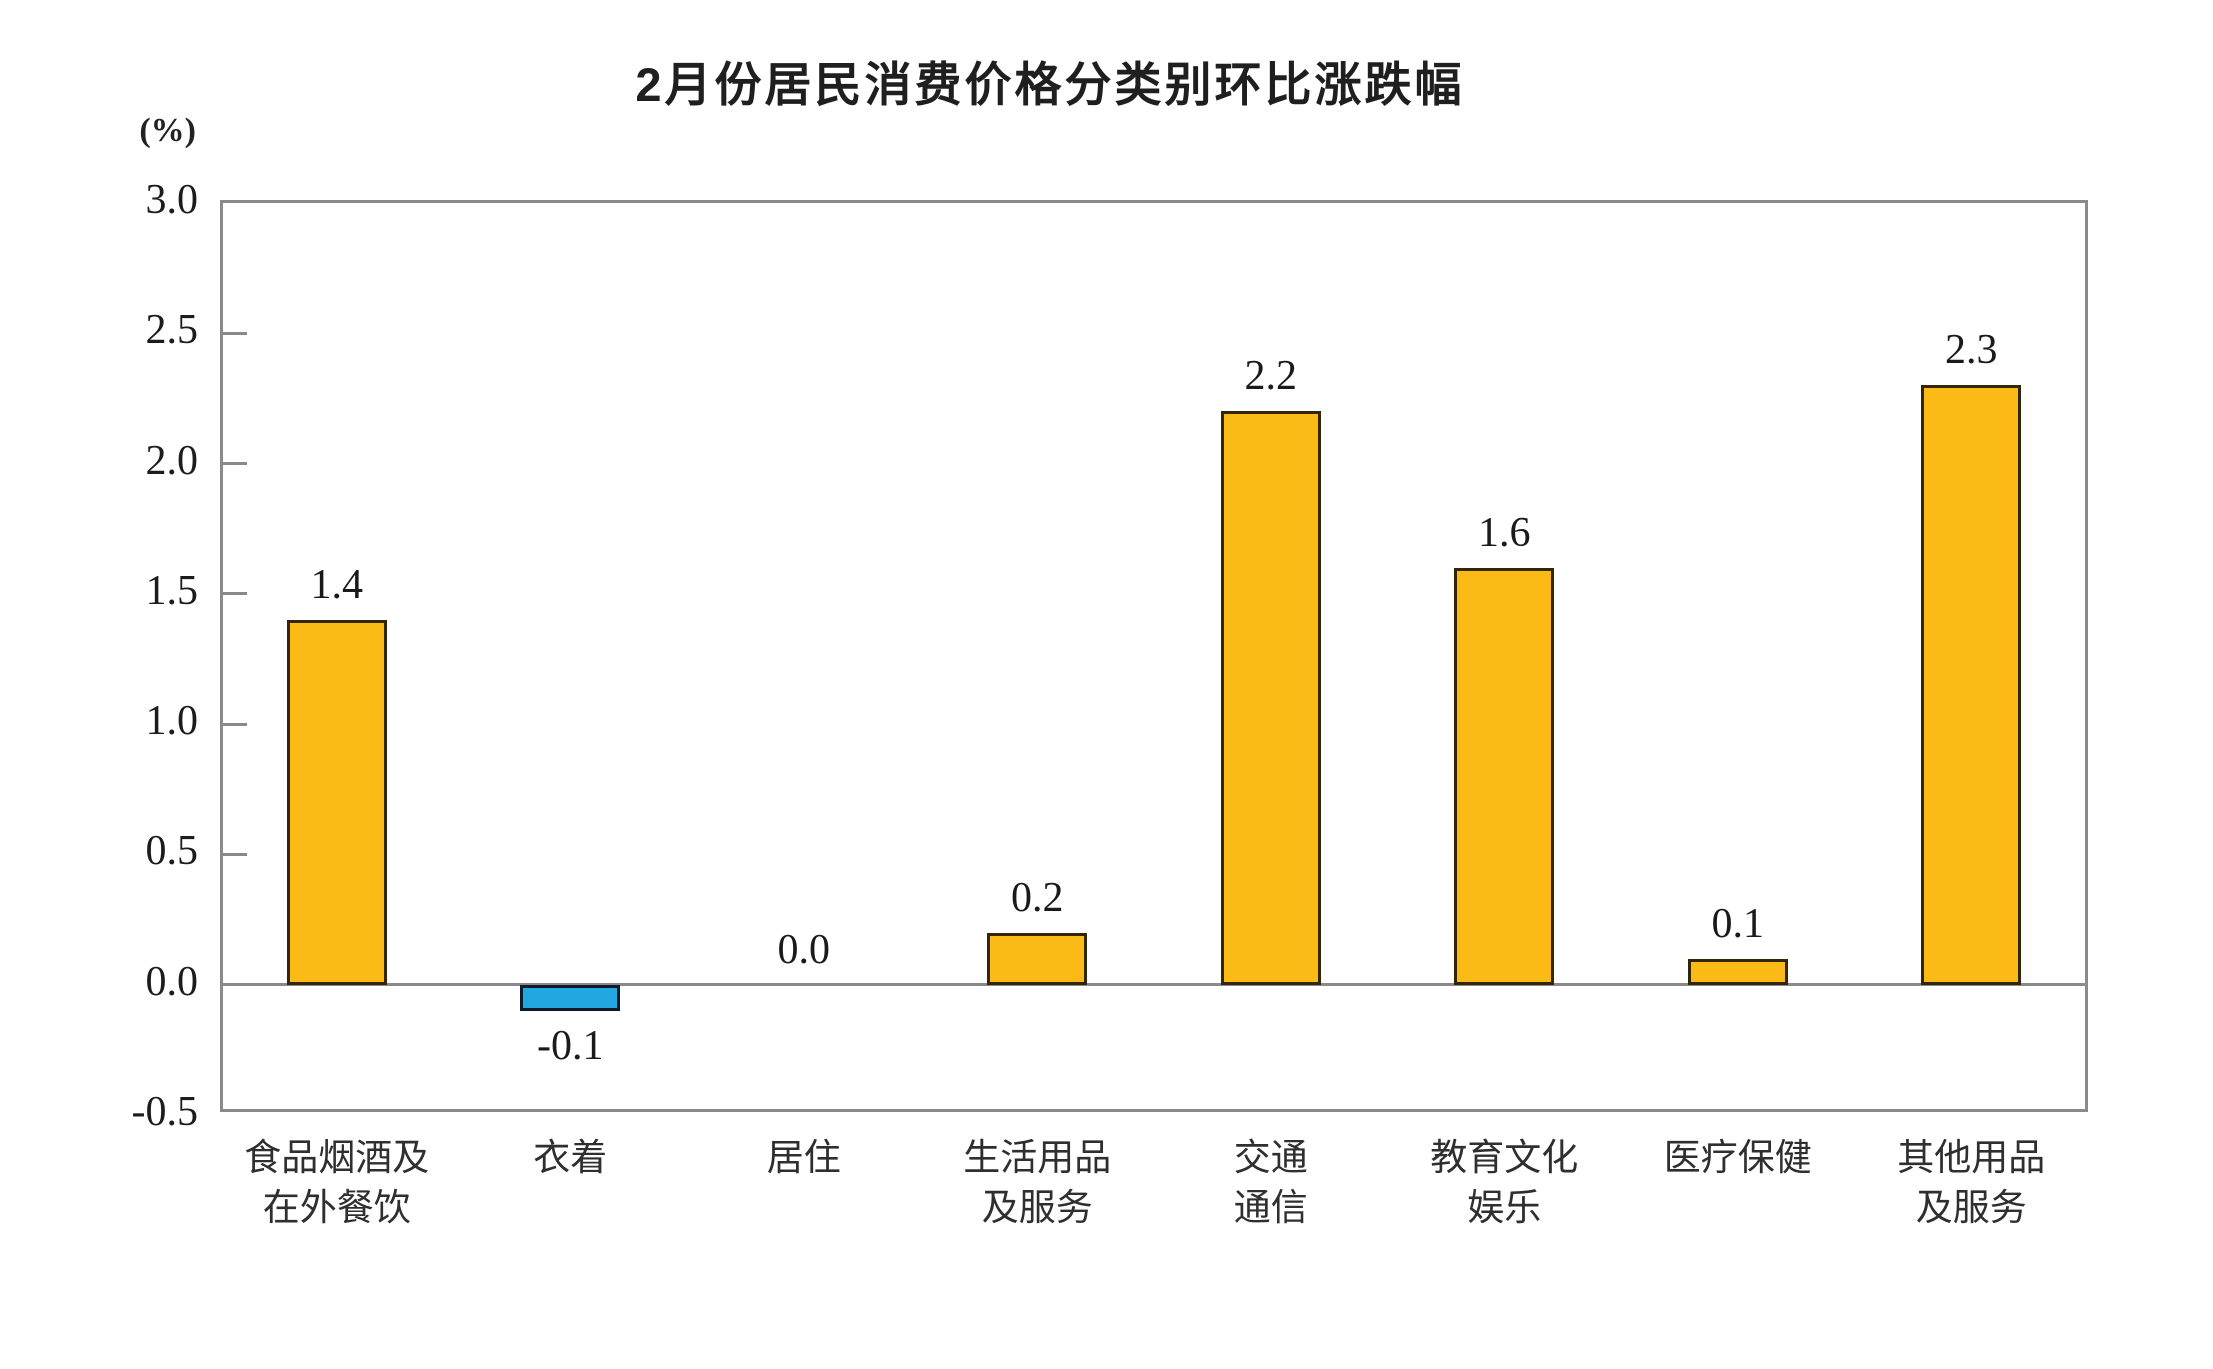 This screenshot has height=1369, width=2213. What do you see at coordinates (336, 1208) in the screenshot?
I see `x-category-label-line: 在外餐饮` at bounding box center [336, 1208].